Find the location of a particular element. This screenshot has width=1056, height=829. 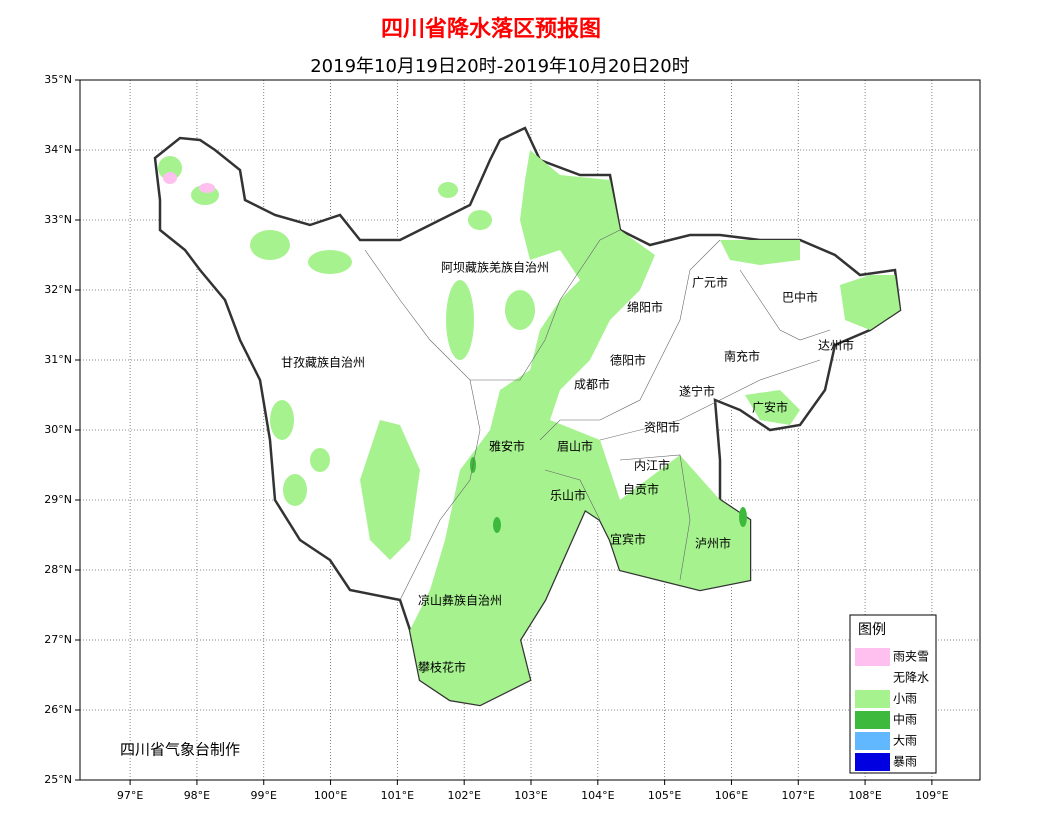

x-tick-label: 97°E is located at coordinates (130, 795).